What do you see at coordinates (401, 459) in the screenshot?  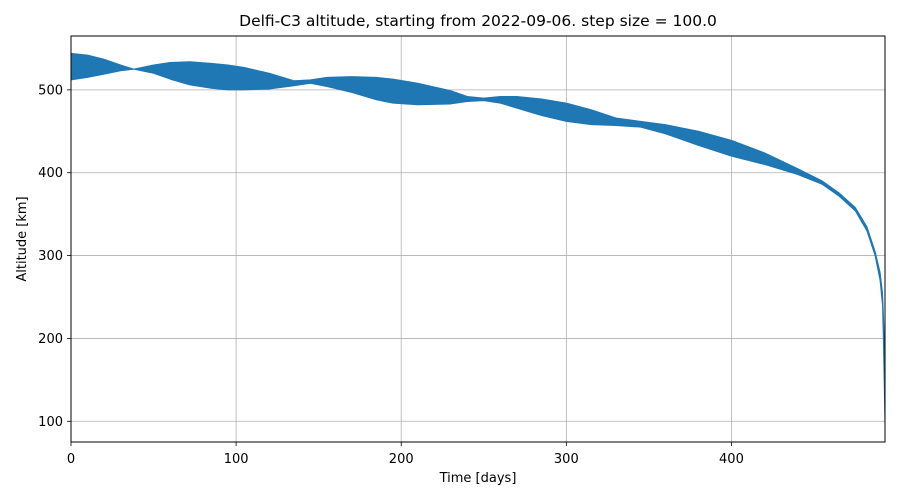 I see `x-tick-label: 200` at bounding box center [401, 459].